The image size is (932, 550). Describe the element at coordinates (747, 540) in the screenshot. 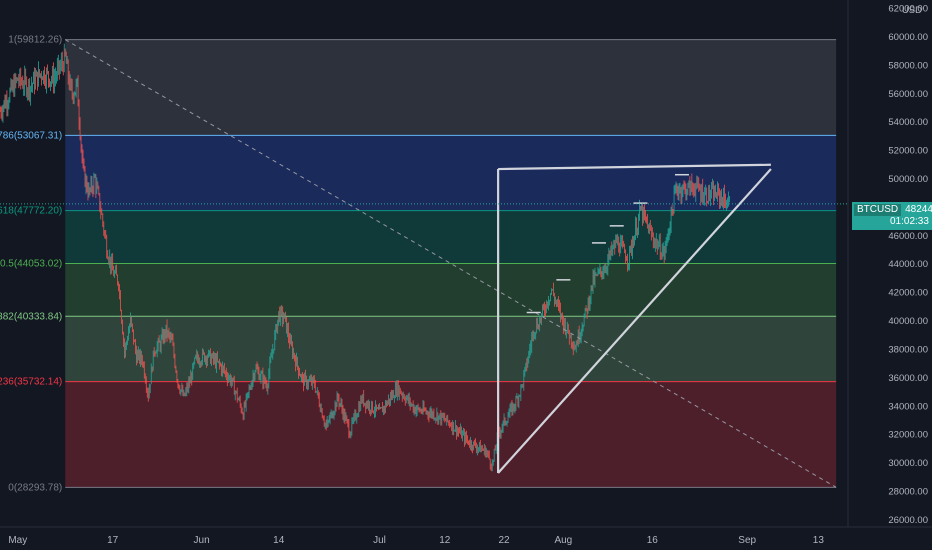

I see `time-tick-label: Sep` at that location.